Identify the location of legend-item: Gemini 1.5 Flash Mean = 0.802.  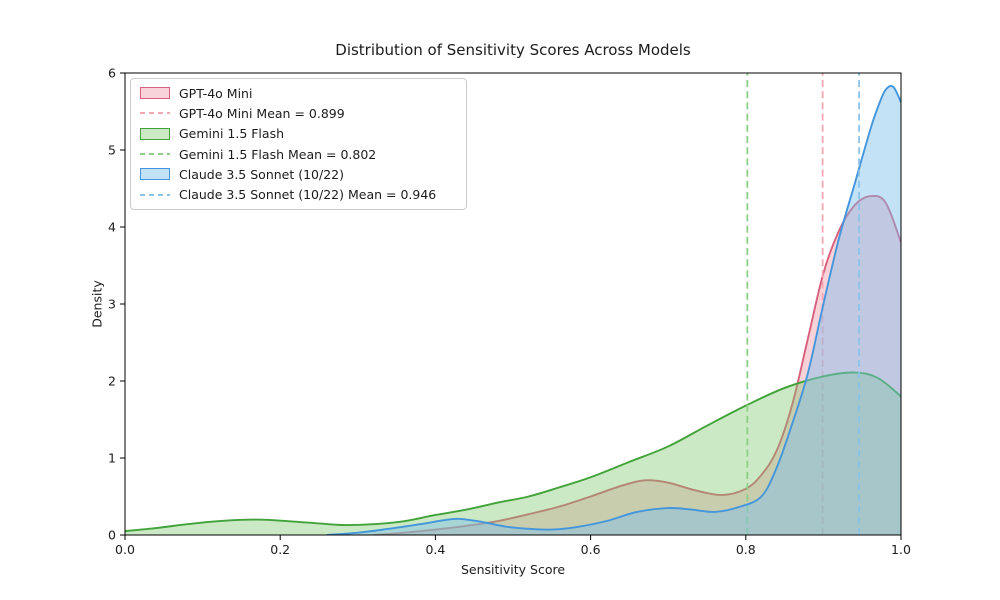
(298, 154).